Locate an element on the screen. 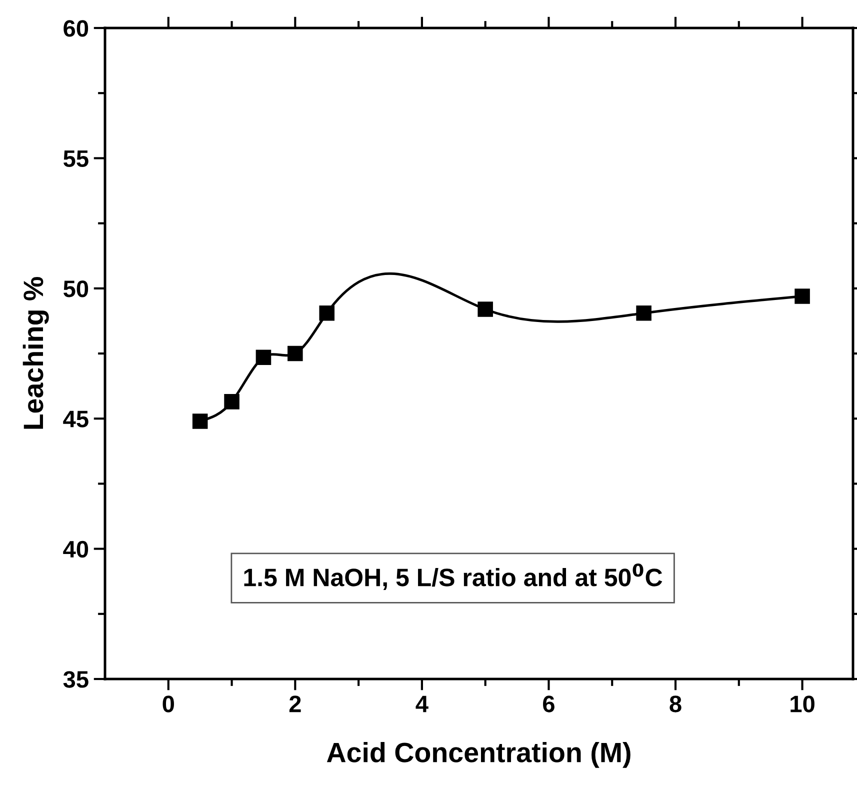  y-tick-label: 50 is located at coordinates (75, 289).